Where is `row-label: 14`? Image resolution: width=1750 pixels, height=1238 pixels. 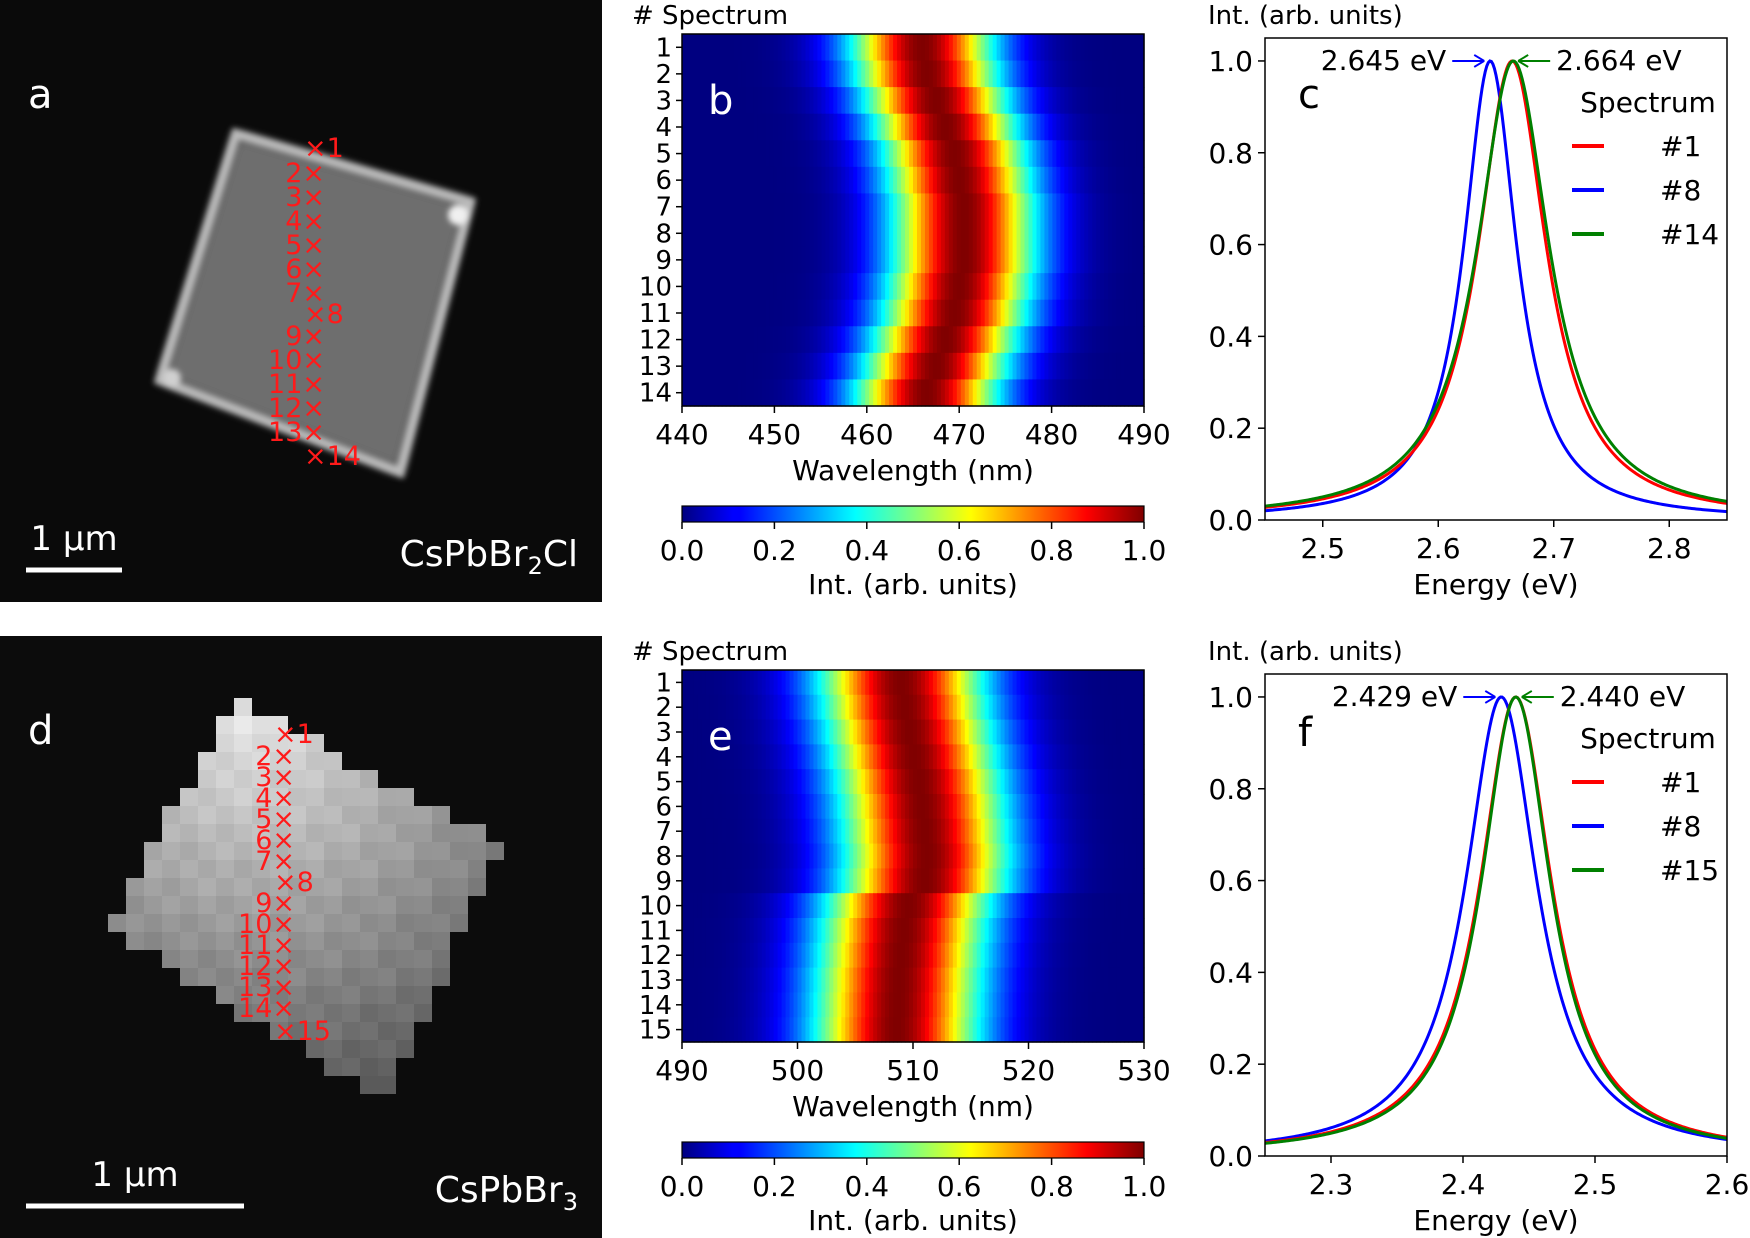 row-label: 14 is located at coordinates (655, 1006).